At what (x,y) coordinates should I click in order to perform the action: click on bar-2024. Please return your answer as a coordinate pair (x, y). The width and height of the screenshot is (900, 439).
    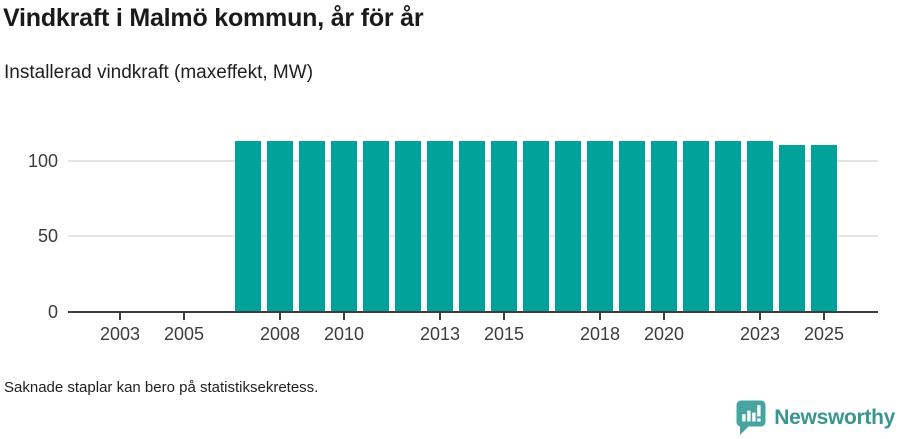
    Looking at the image, I should click on (792, 228).